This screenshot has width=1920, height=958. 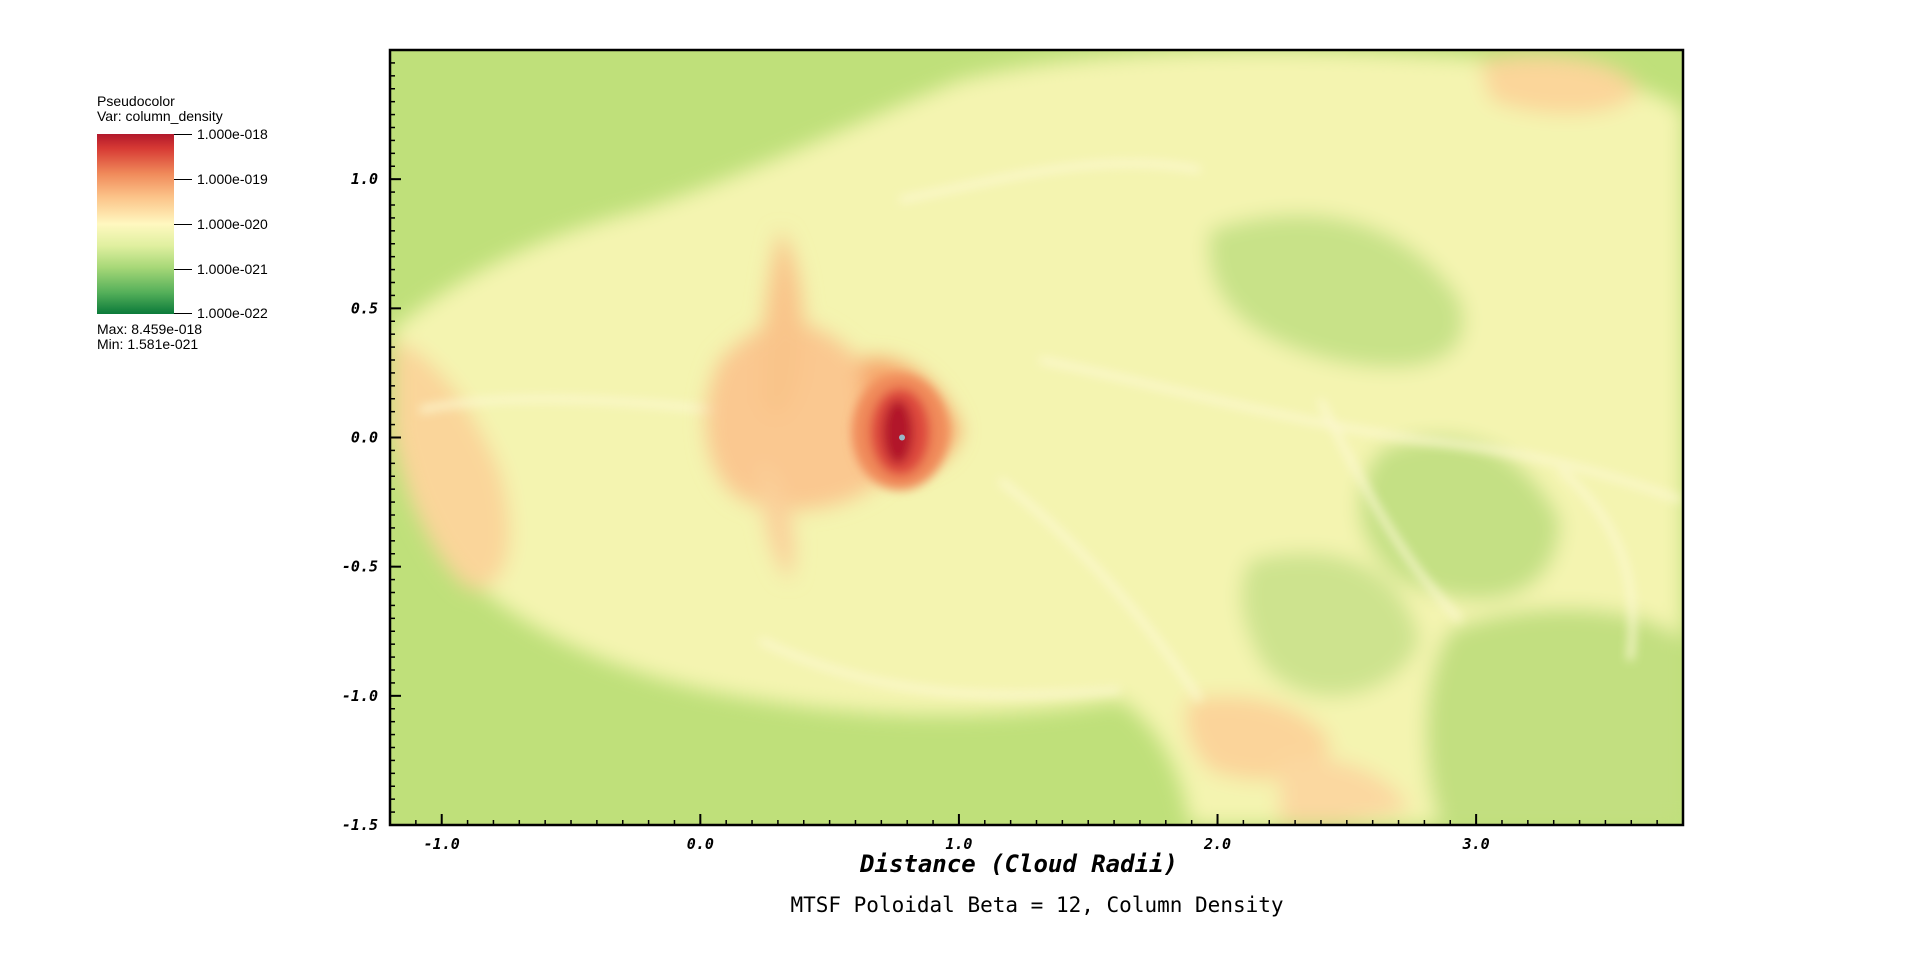 What do you see at coordinates (364, 179) in the screenshot?
I see `y-tick-label: 1.0` at bounding box center [364, 179].